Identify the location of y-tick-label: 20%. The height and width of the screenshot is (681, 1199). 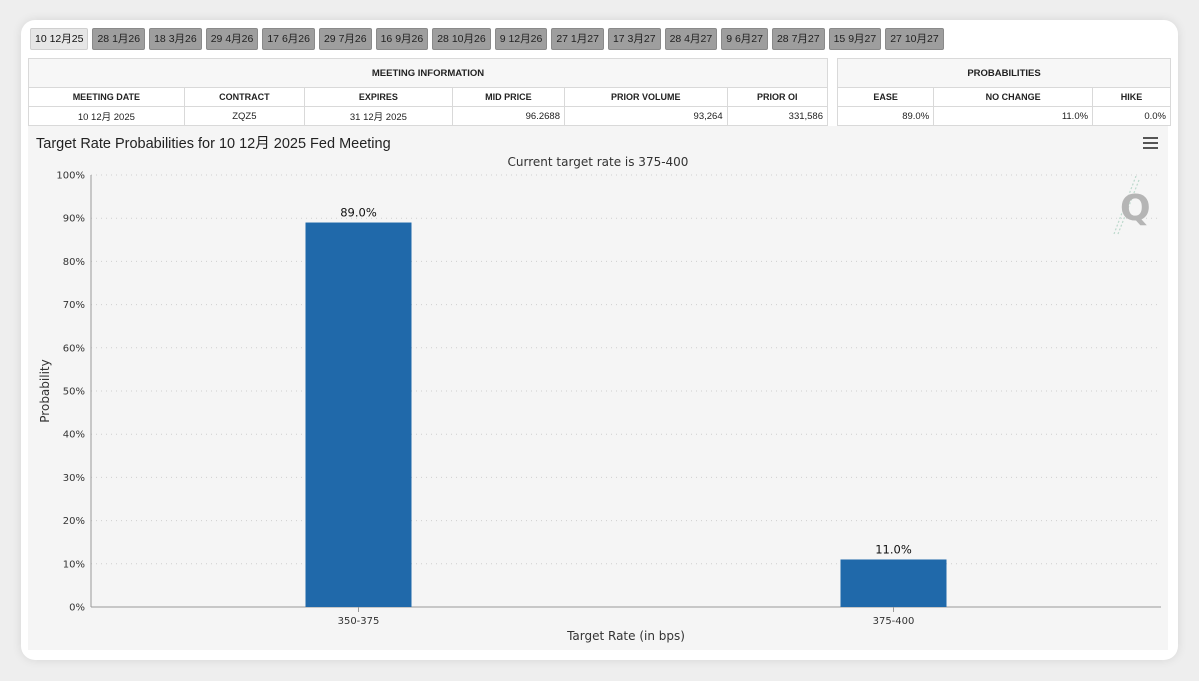
(74, 521).